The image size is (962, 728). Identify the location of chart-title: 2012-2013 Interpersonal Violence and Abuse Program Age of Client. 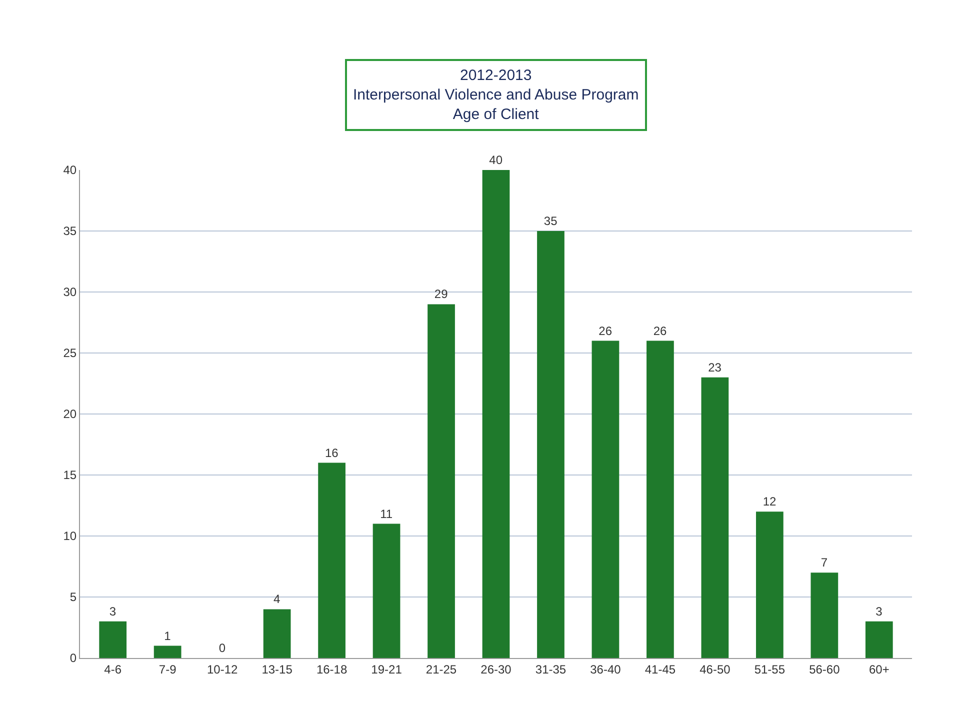
(496, 95).